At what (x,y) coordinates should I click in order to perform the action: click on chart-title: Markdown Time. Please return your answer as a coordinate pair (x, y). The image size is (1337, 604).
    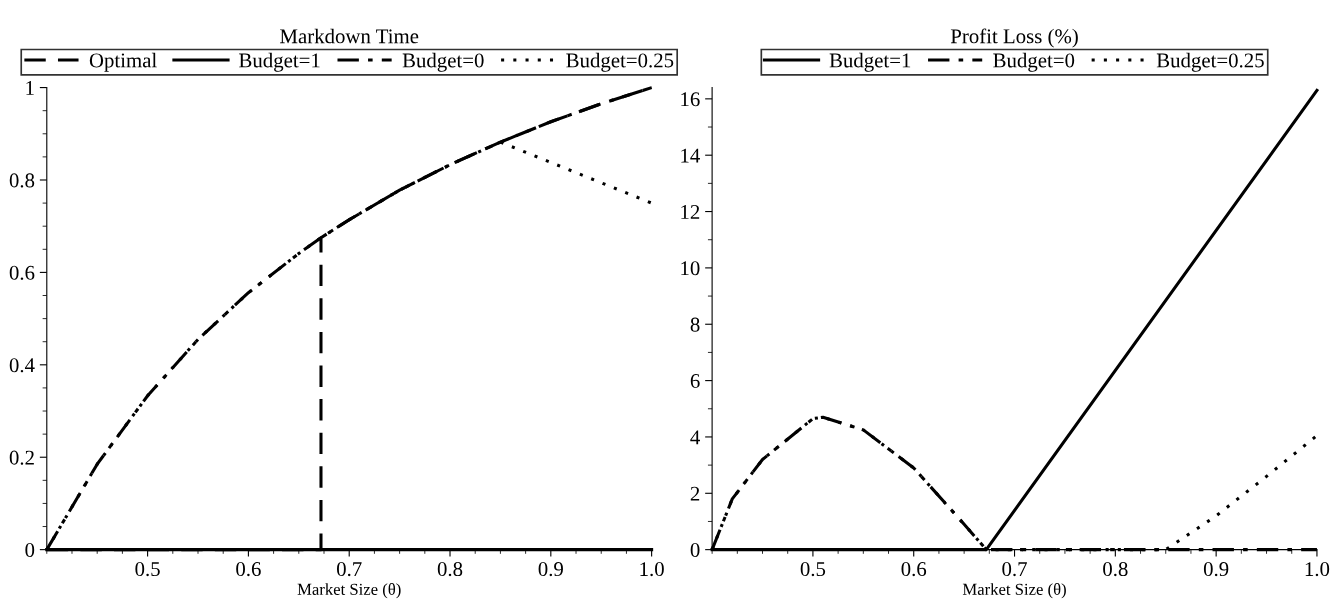
    Looking at the image, I should click on (349, 36).